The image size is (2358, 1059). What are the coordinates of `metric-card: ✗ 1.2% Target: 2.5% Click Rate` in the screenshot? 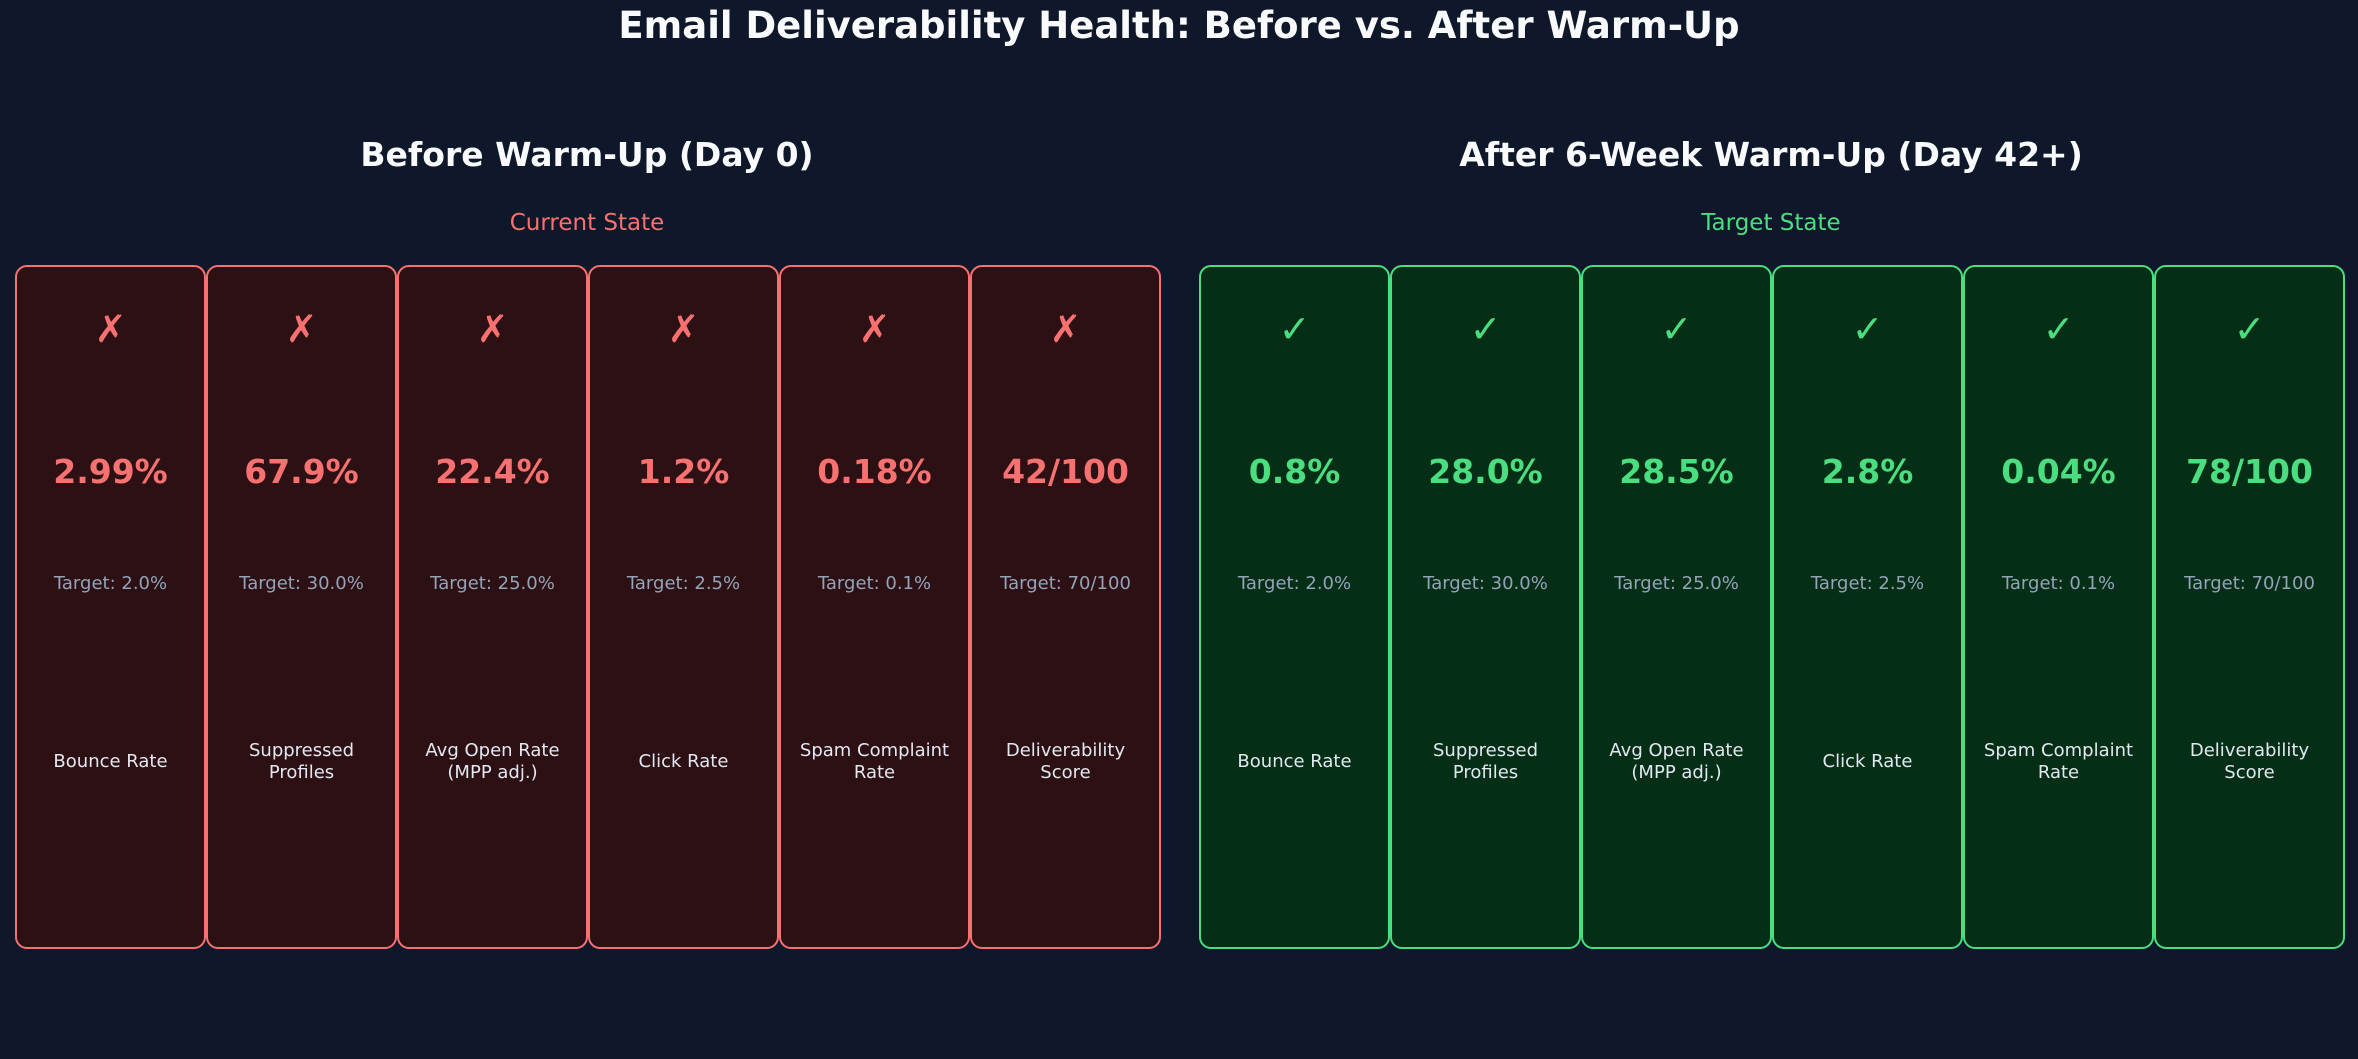 It's located at (683, 607).